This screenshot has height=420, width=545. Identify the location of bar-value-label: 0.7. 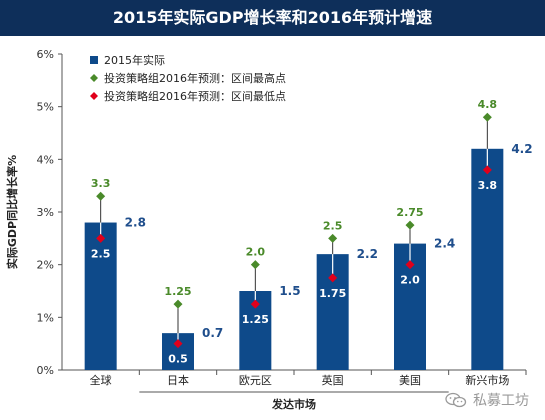
(212, 333).